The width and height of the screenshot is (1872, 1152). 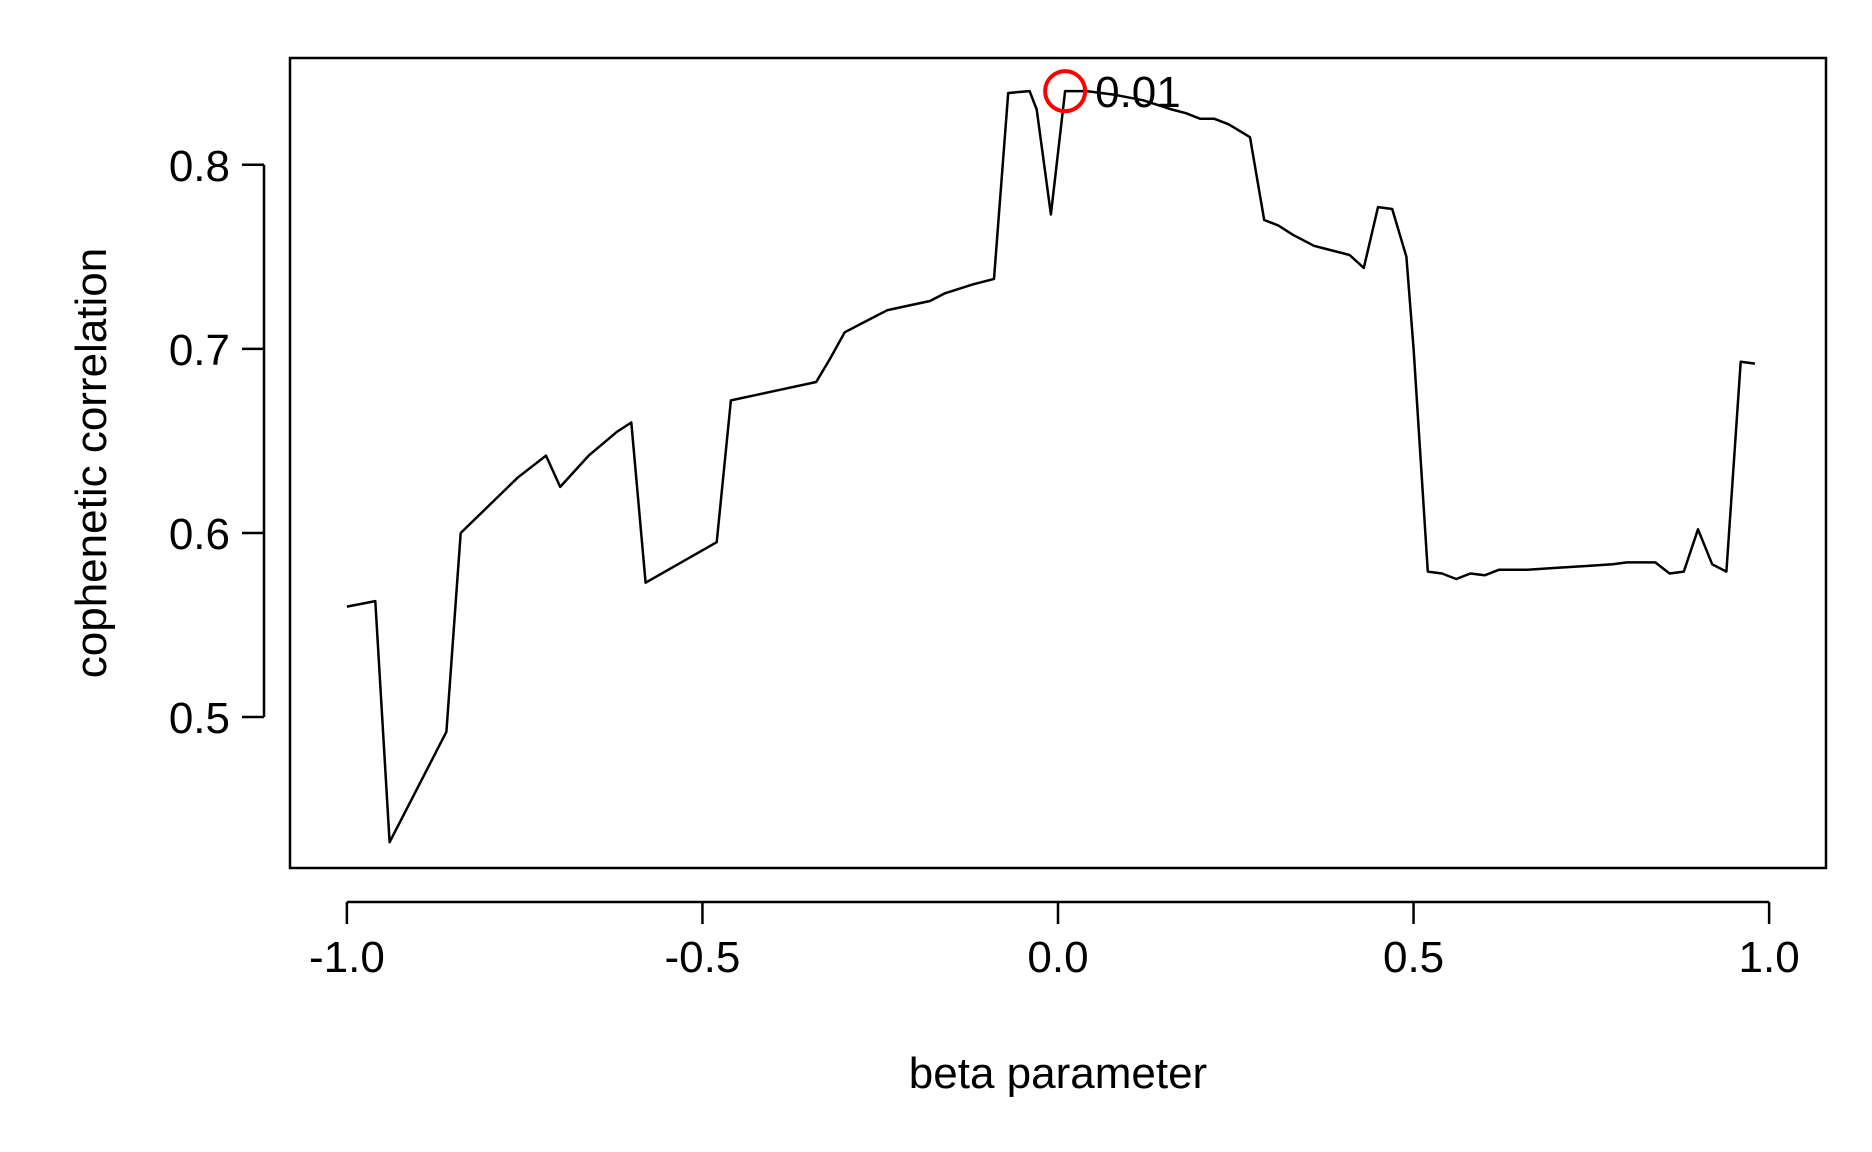 What do you see at coordinates (1138, 92) in the screenshot?
I see `optimum-label: 0.01` at bounding box center [1138, 92].